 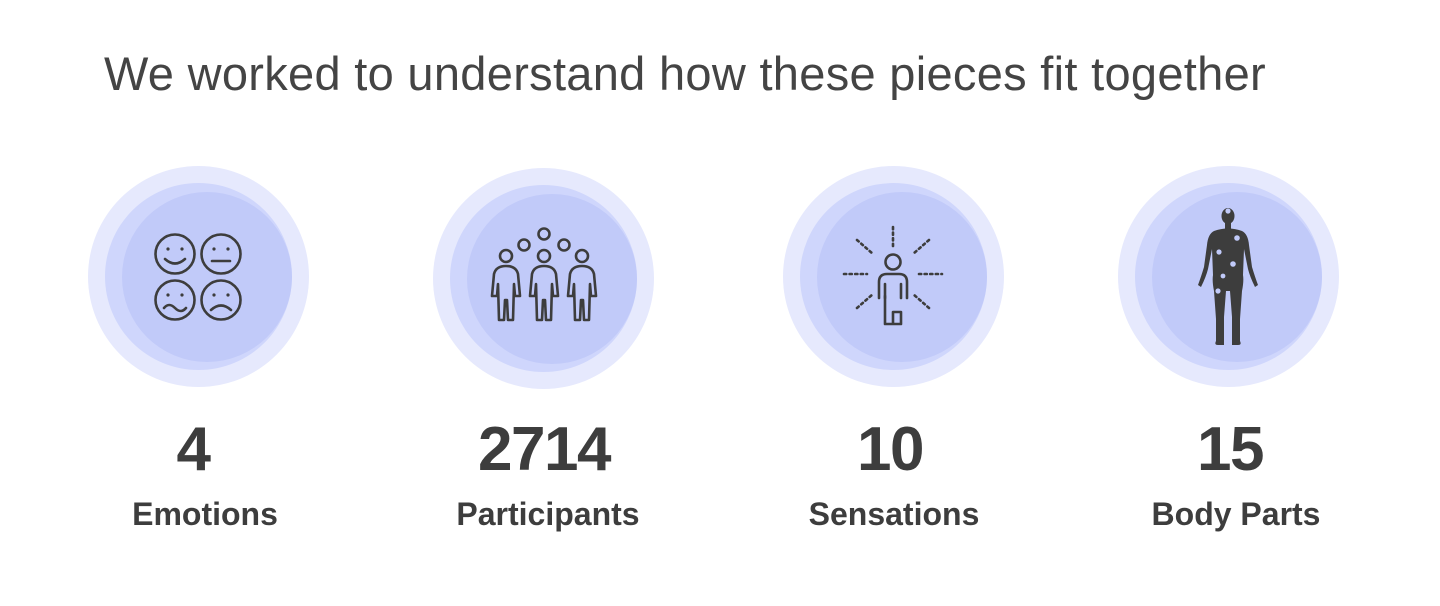 I want to click on stat-value: 15, so click(x=1230, y=449).